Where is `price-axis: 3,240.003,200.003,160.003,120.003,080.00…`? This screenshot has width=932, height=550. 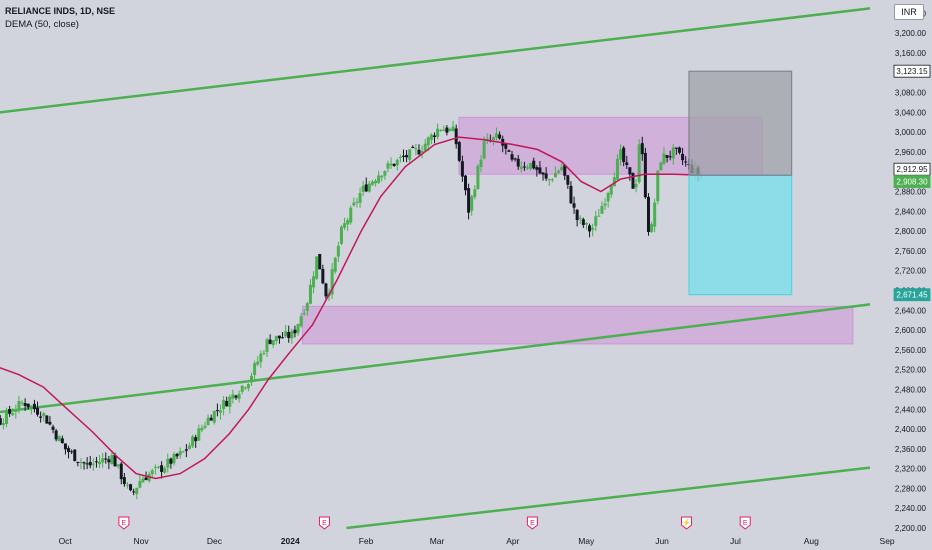 price-axis: 3,240.003,200.003,160.003,120.003,080.00… is located at coordinates (911, 275).